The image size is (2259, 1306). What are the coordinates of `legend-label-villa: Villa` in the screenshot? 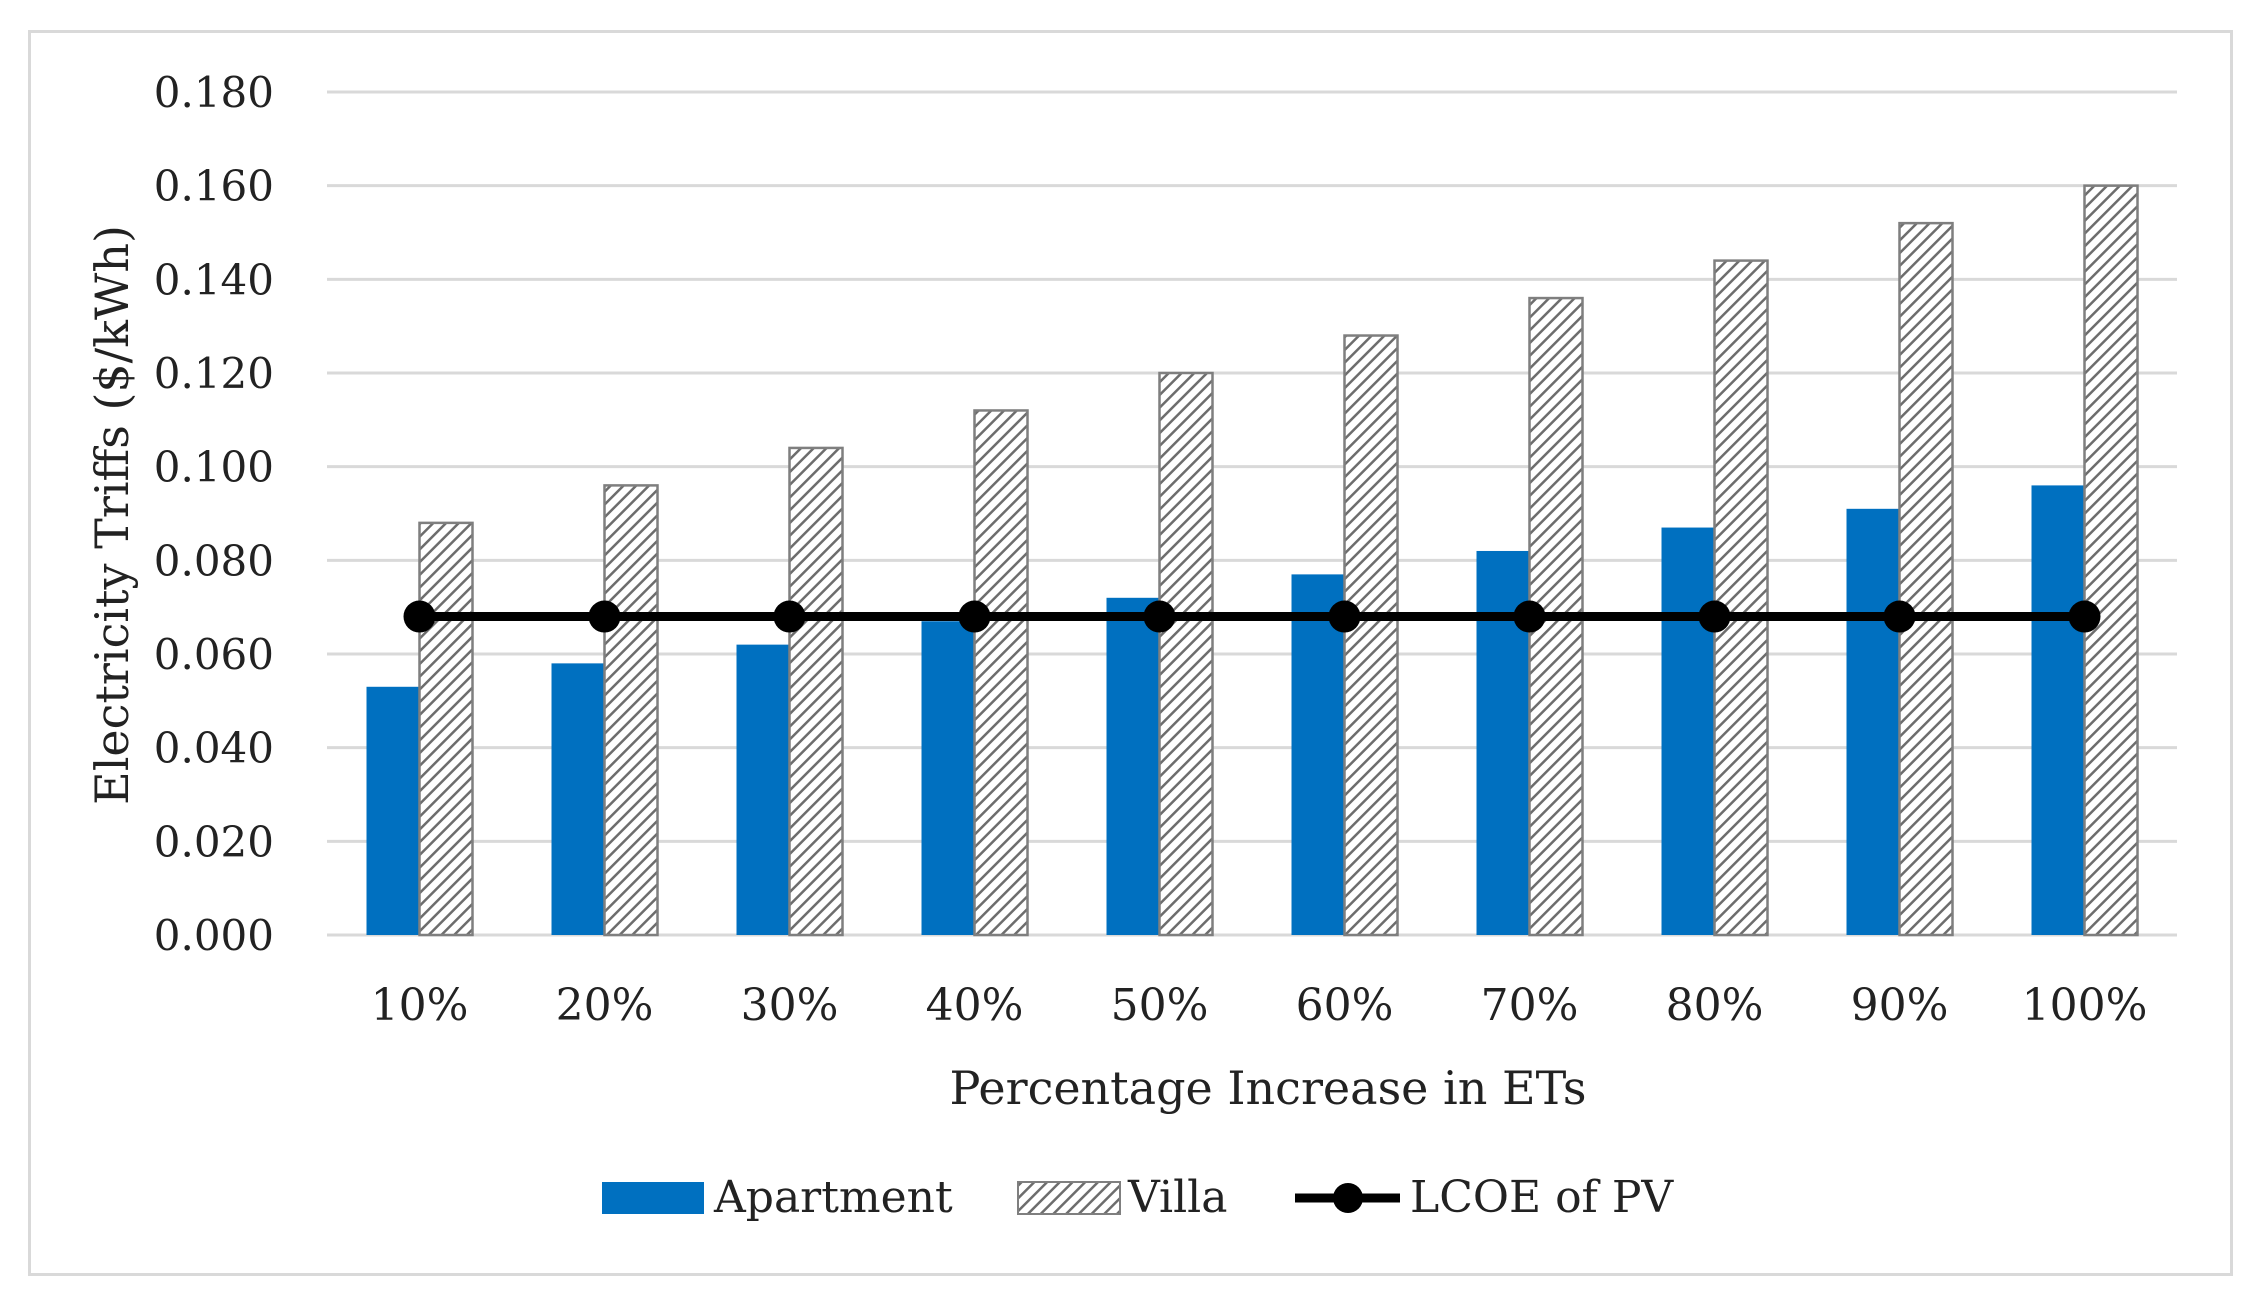 It's located at (1177, 1197).